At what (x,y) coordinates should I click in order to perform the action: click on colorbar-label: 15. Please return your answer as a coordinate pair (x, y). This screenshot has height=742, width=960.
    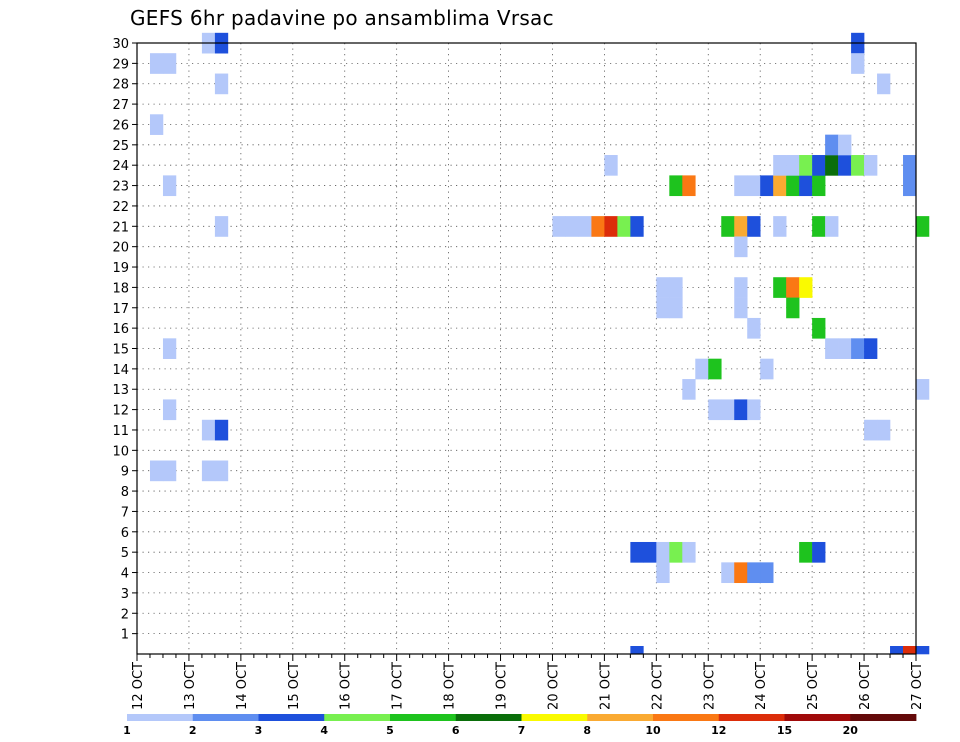
    Looking at the image, I should click on (784, 730).